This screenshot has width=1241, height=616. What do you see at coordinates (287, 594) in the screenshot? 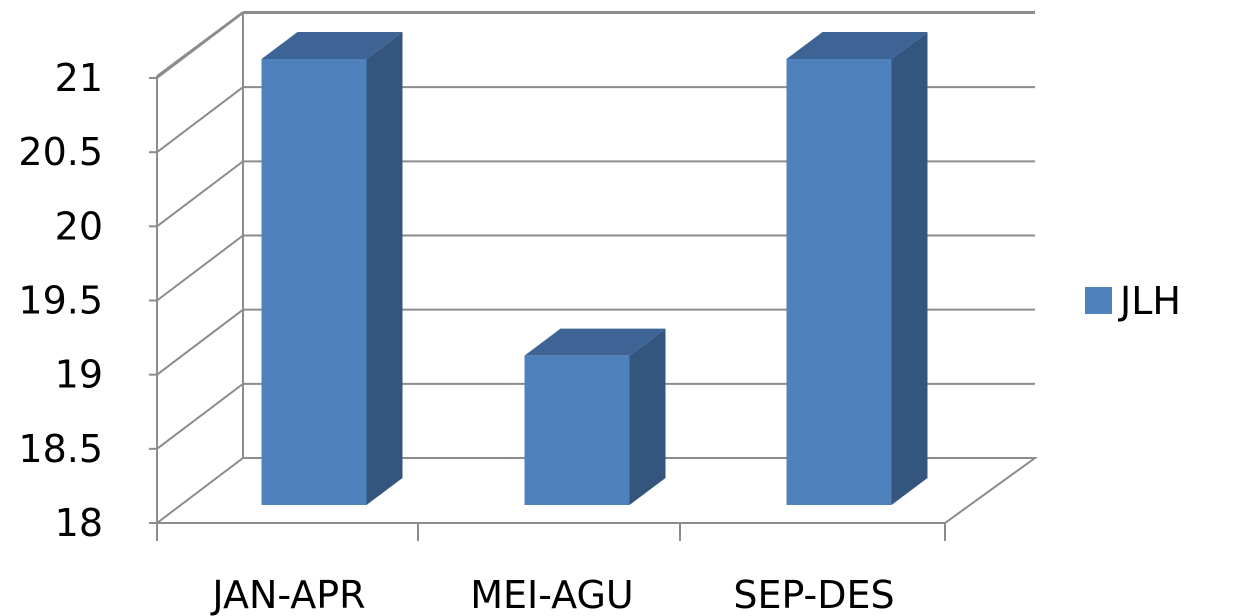
I see `x-tick-label: JAN-APR` at bounding box center [287, 594].